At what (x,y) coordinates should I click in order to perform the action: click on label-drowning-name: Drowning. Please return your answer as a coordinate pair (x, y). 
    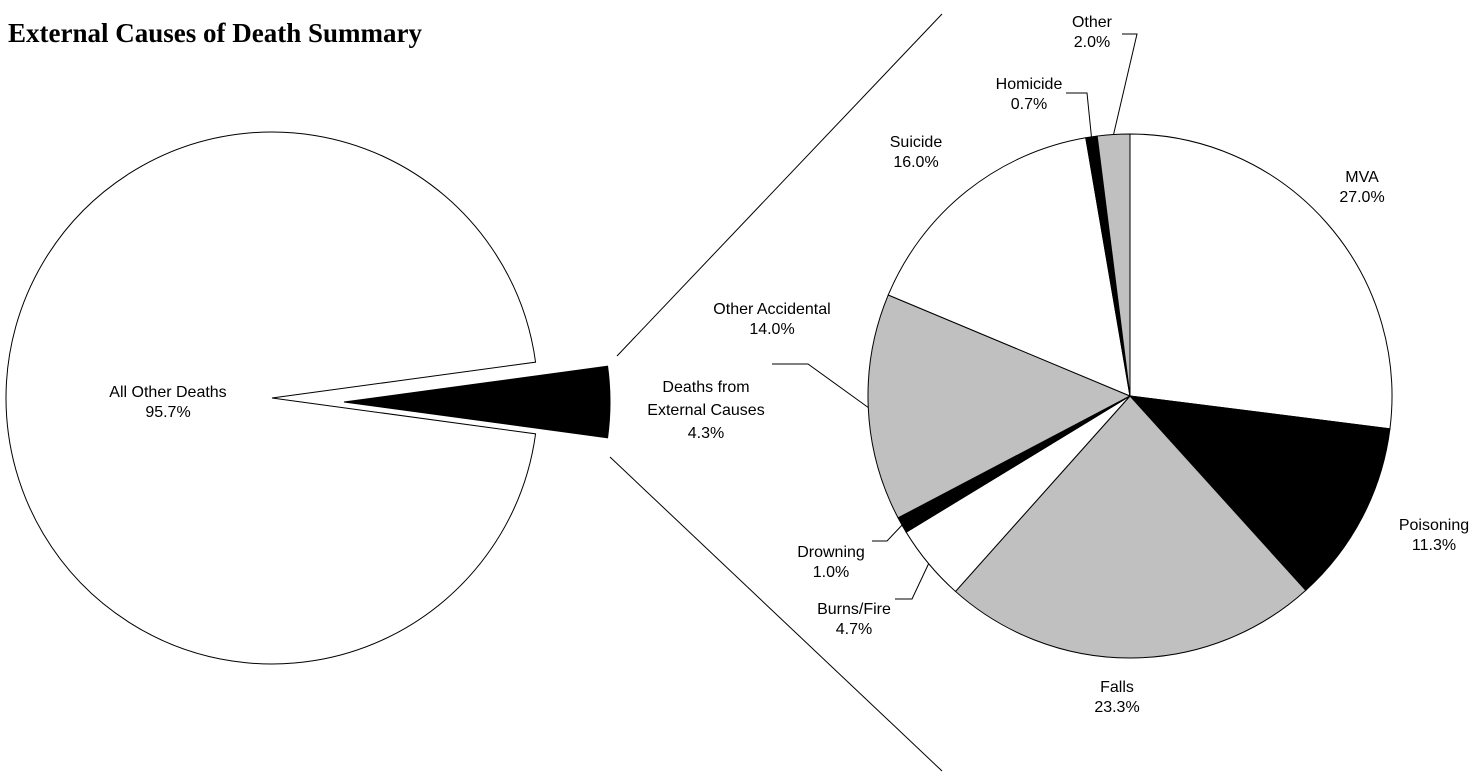
    Looking at the image, I should click on (831, 552).